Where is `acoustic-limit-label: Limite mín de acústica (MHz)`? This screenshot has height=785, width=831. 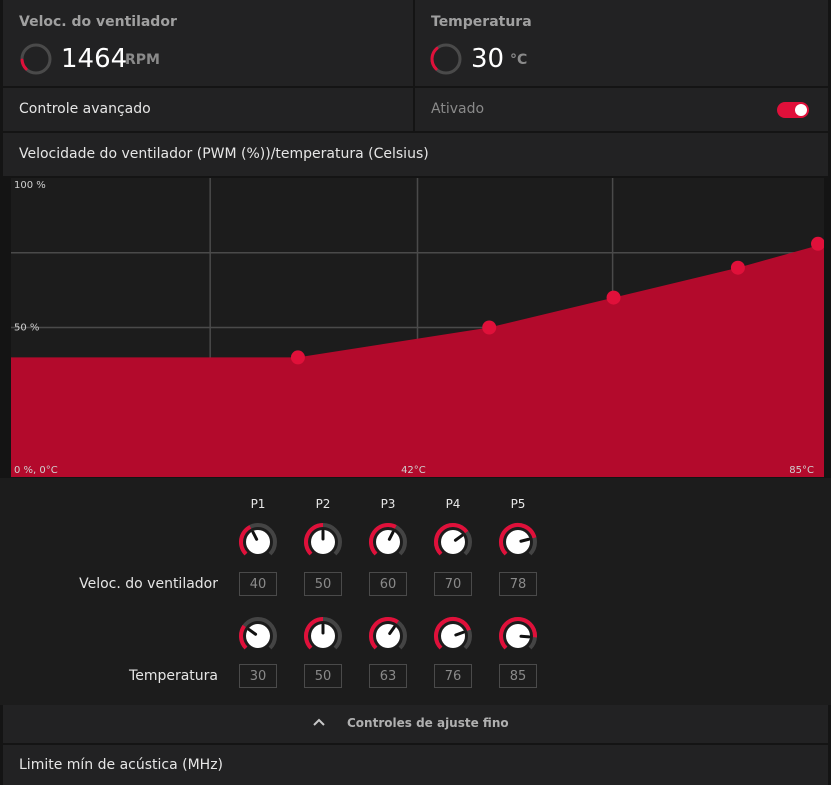 acoustic-limit-label: Limite mín de acústica (MHz) is located at coordinates (121, 765).